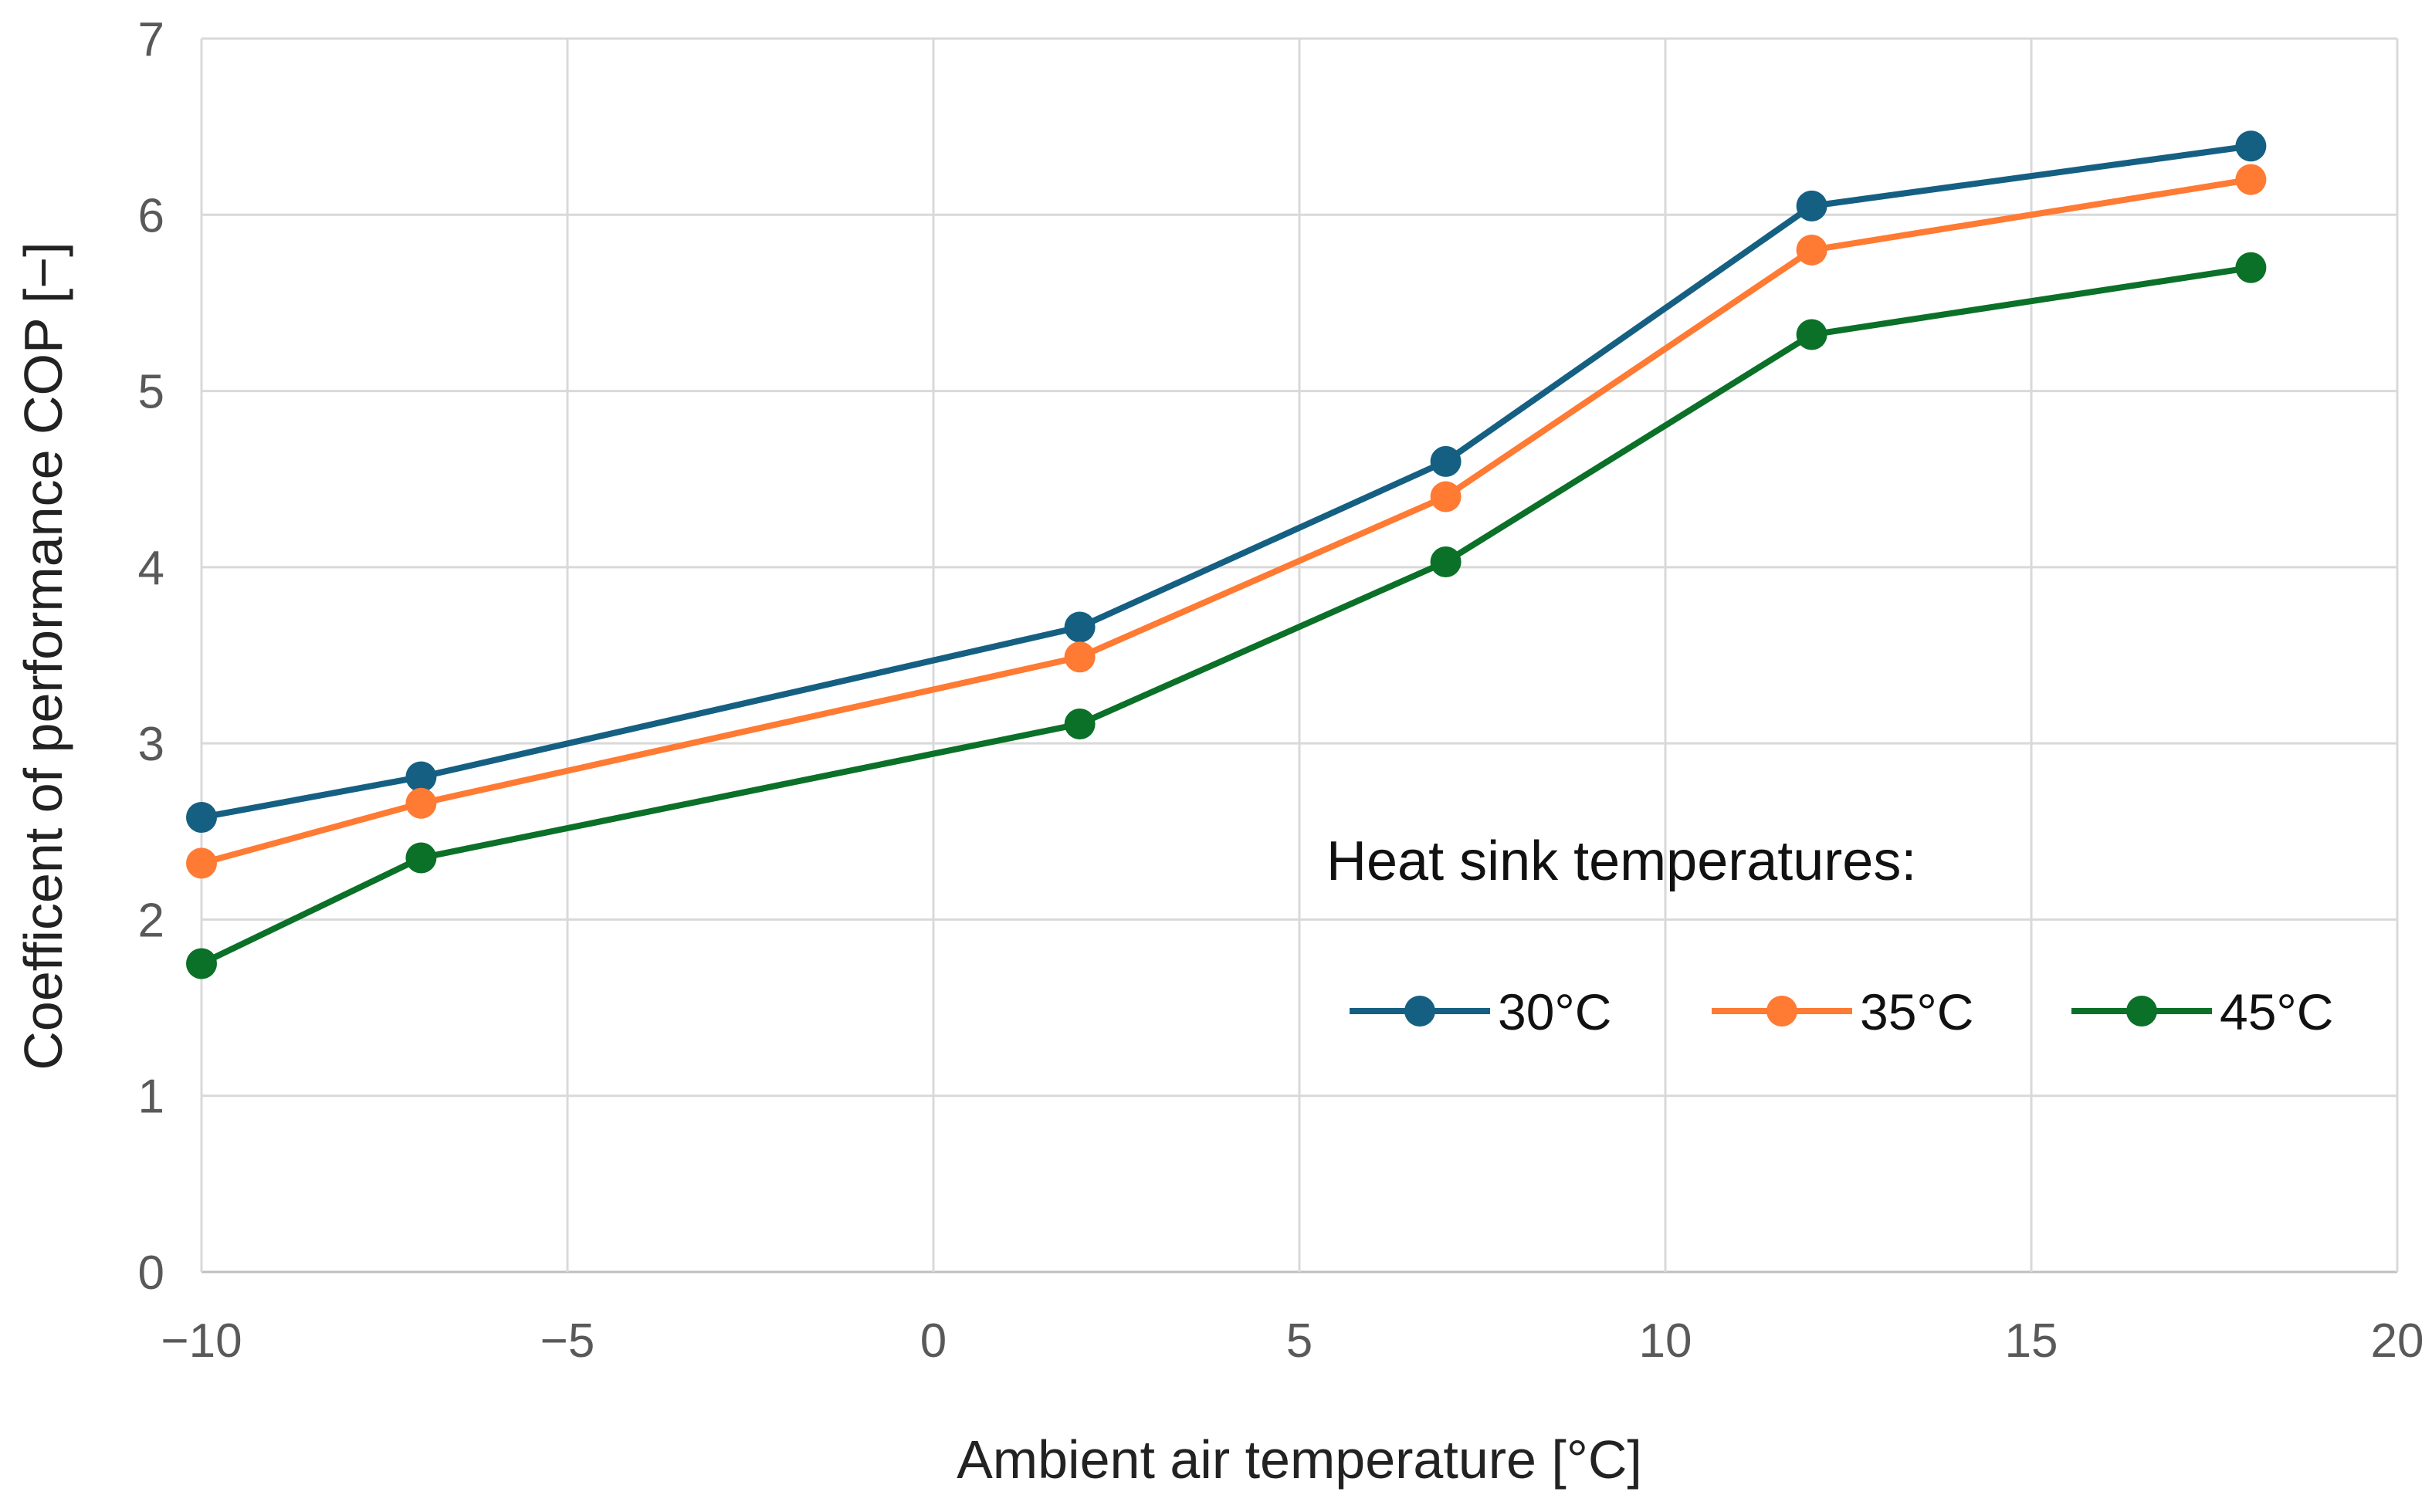  Describe the element at coordinates (1299, 1341) in the screenshot. I see `x-tick-label: 5` at that location.